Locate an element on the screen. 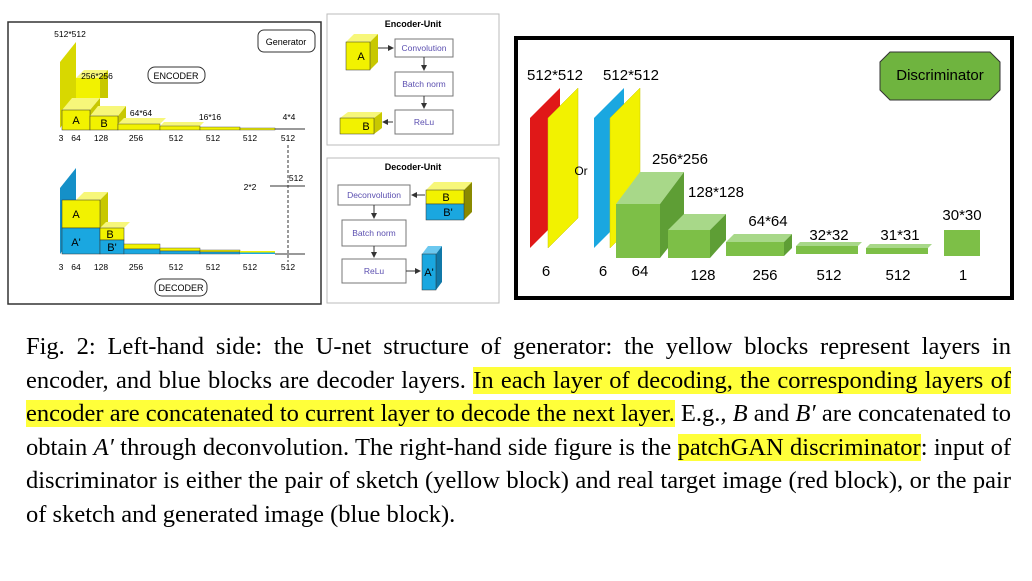  dec-ch-2: 128 is located at coordinates (101, 267).